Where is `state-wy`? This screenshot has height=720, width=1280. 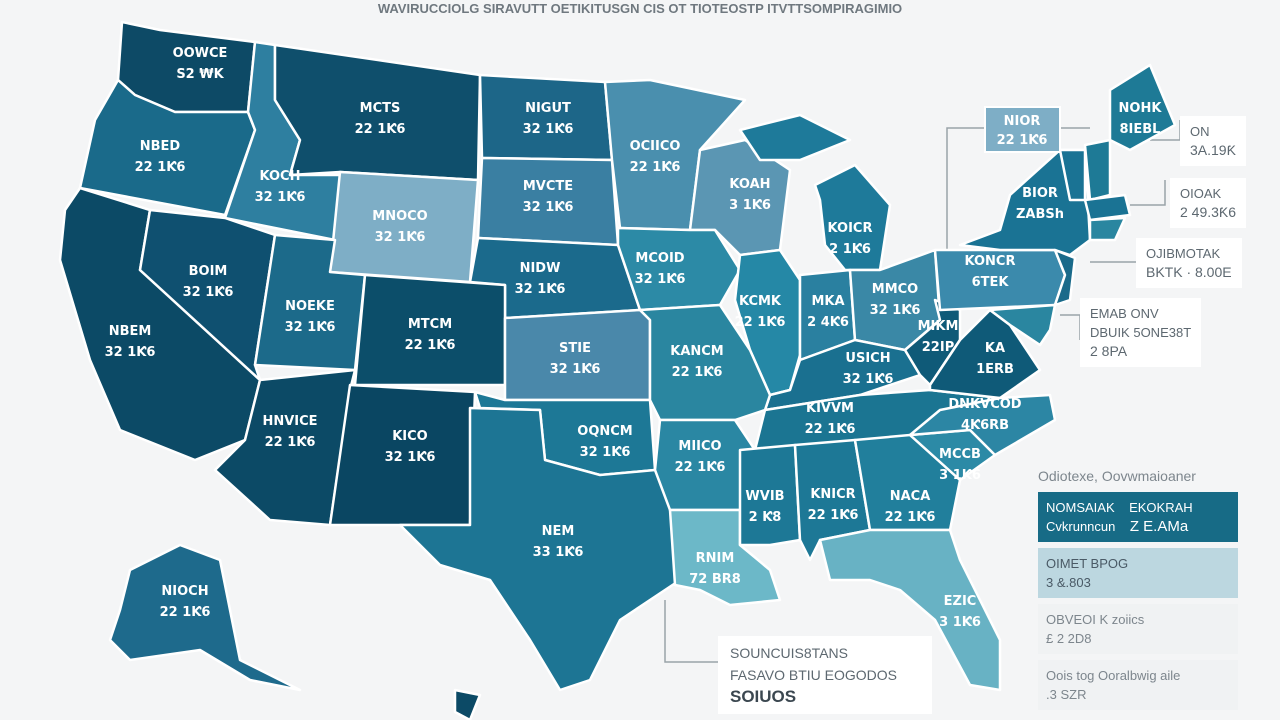 state-wy is located at coordinates (404, 227).